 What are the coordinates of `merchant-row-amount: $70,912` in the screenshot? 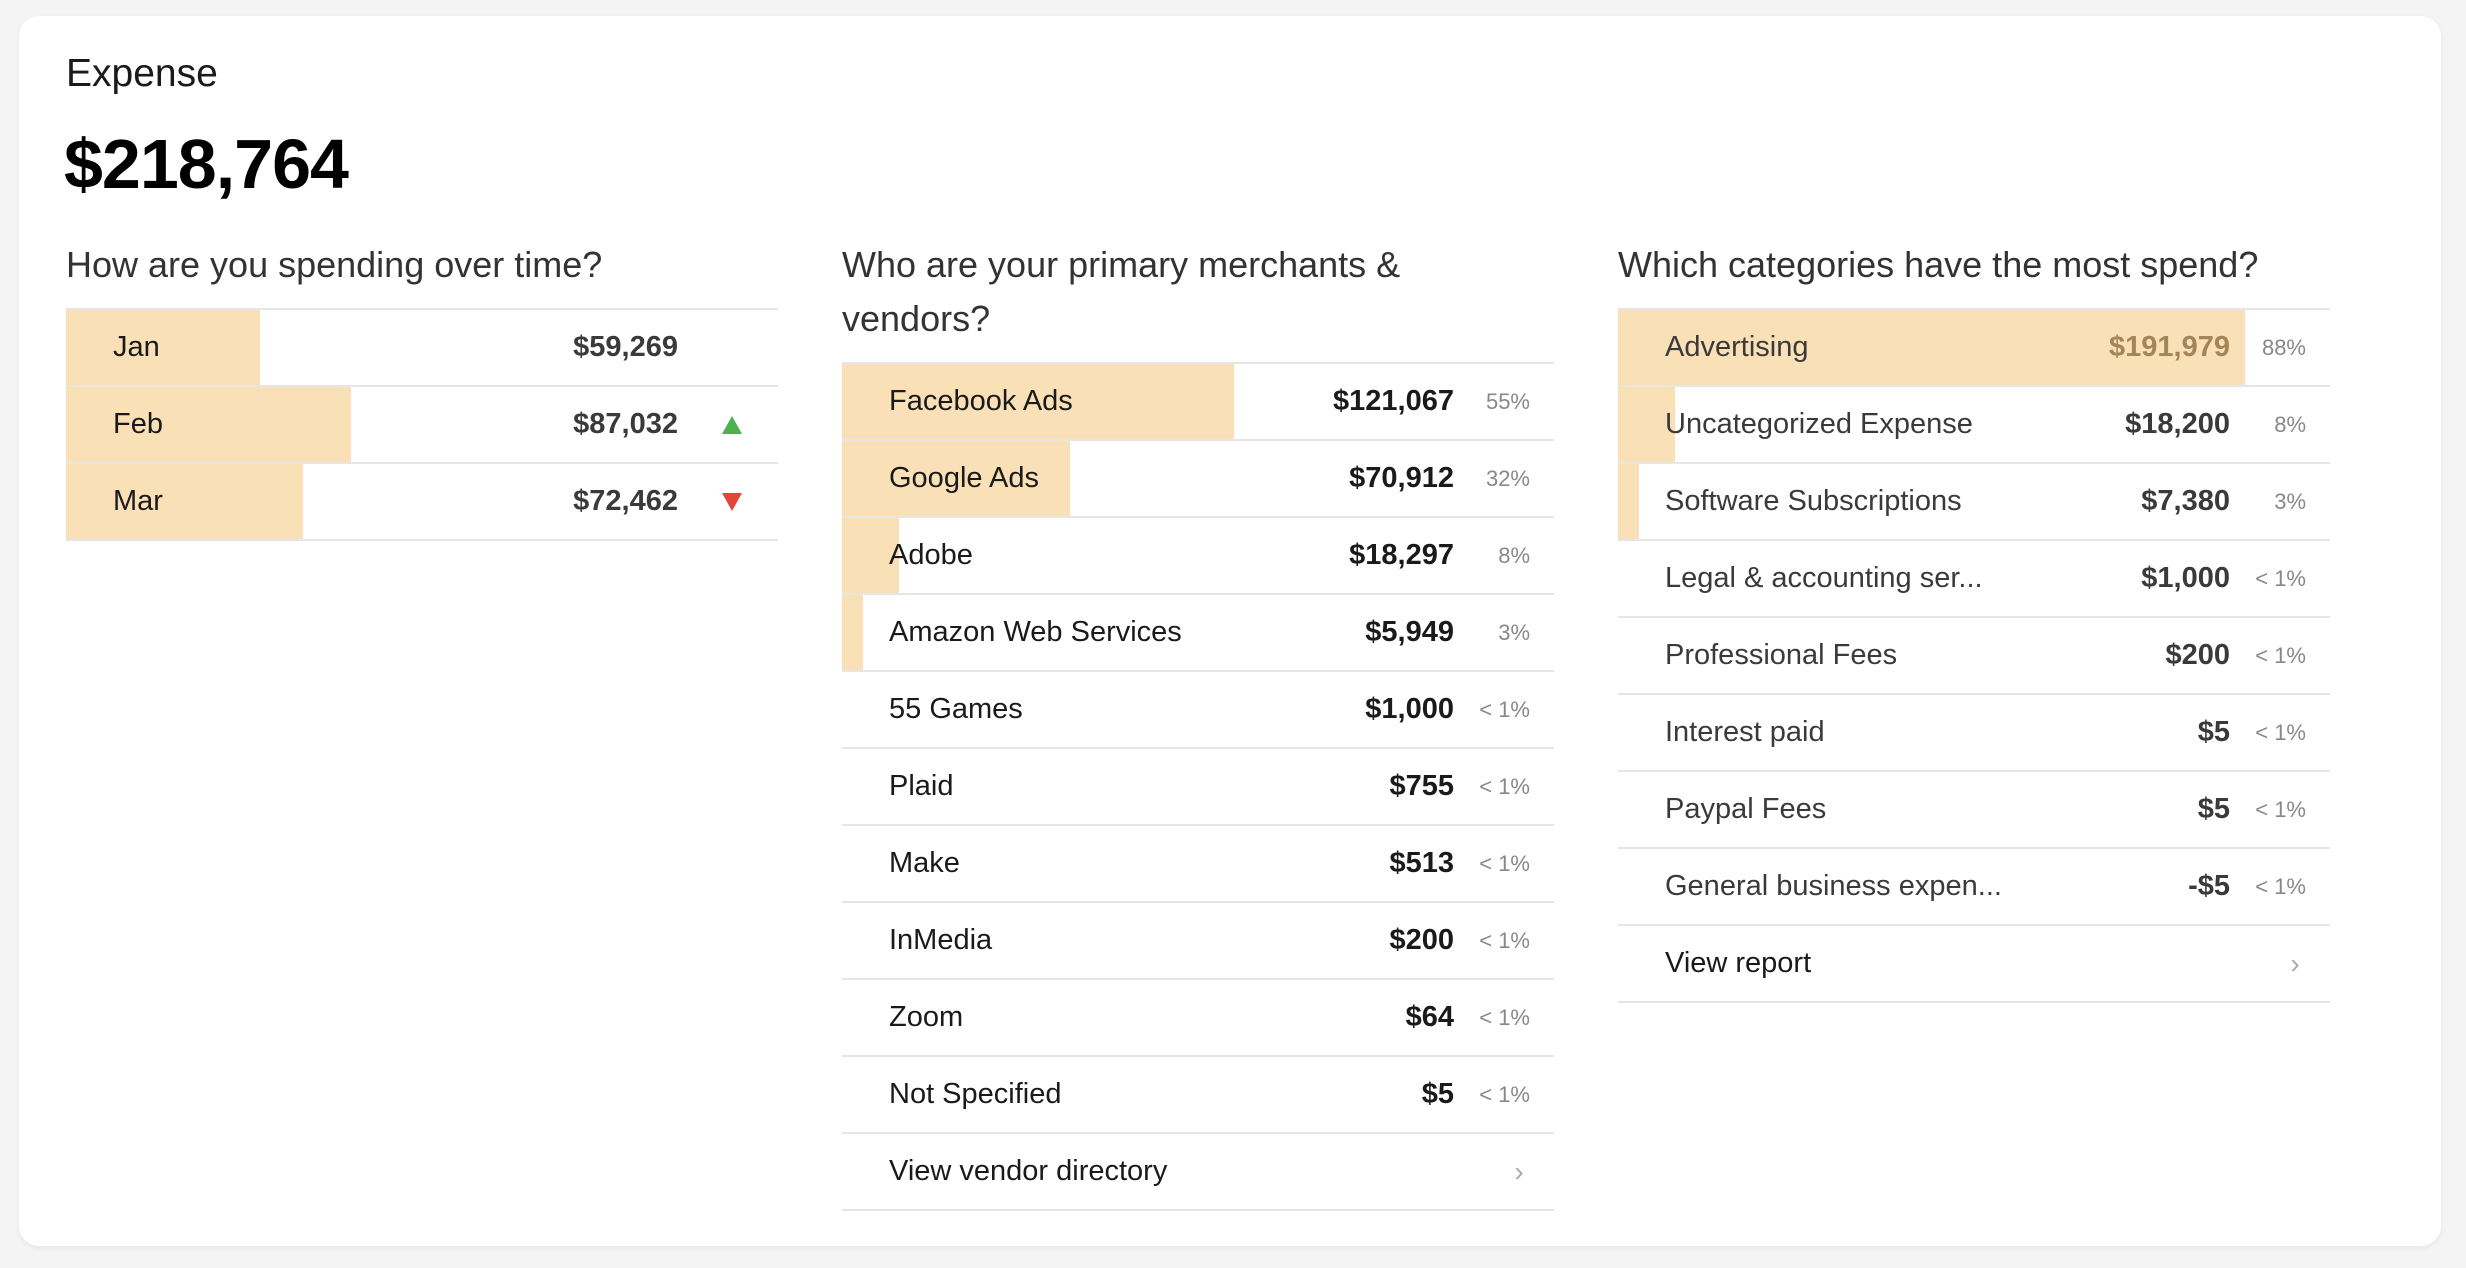 It's located at (1401, 478).